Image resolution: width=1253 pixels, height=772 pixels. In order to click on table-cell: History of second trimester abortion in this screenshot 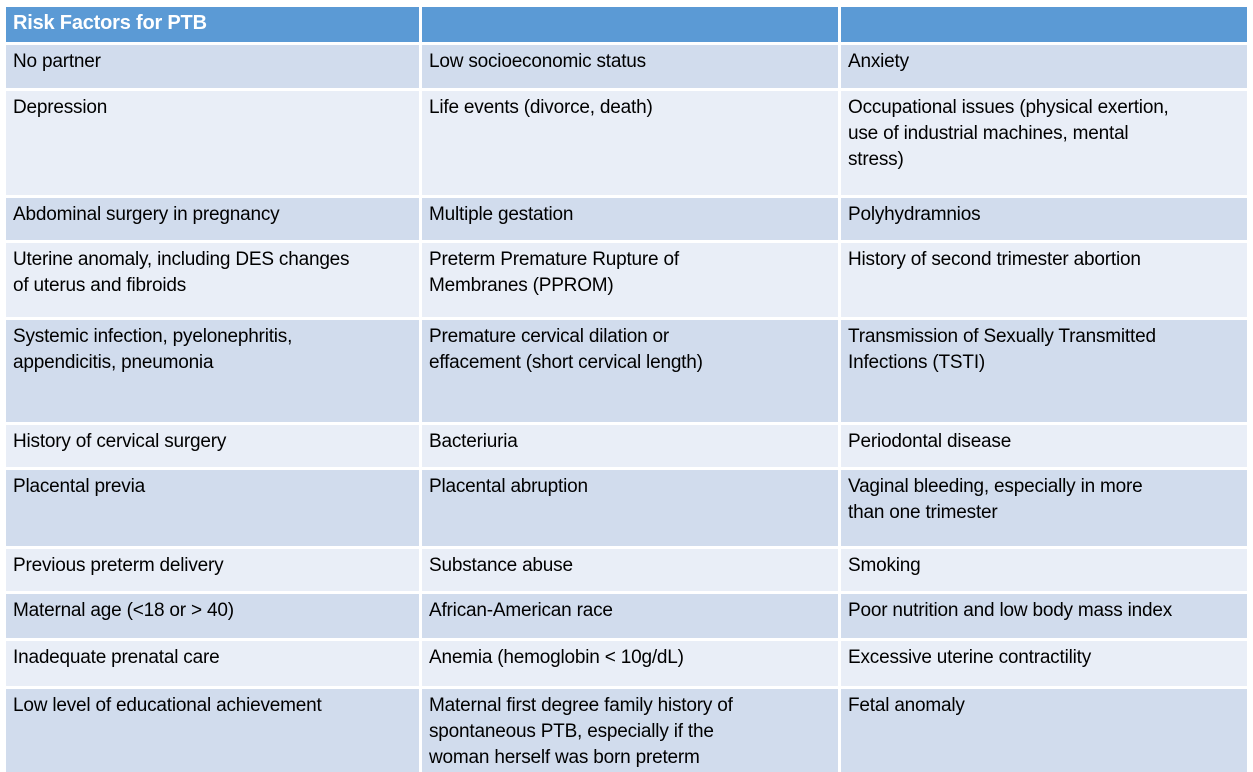, I will do `click(1044, 280)`.